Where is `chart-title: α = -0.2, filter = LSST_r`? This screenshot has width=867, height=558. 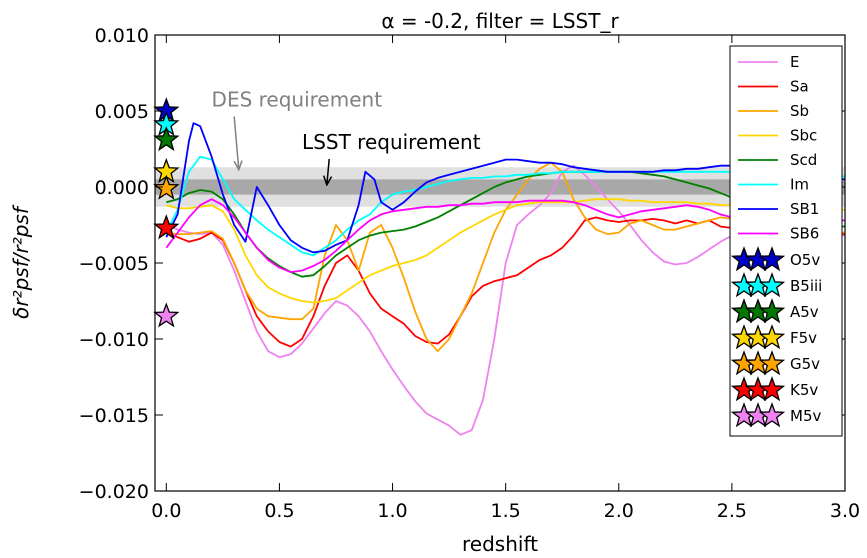
chart-title: α = -0.2, filter = LSST_r is located at coordinates (500, 21).